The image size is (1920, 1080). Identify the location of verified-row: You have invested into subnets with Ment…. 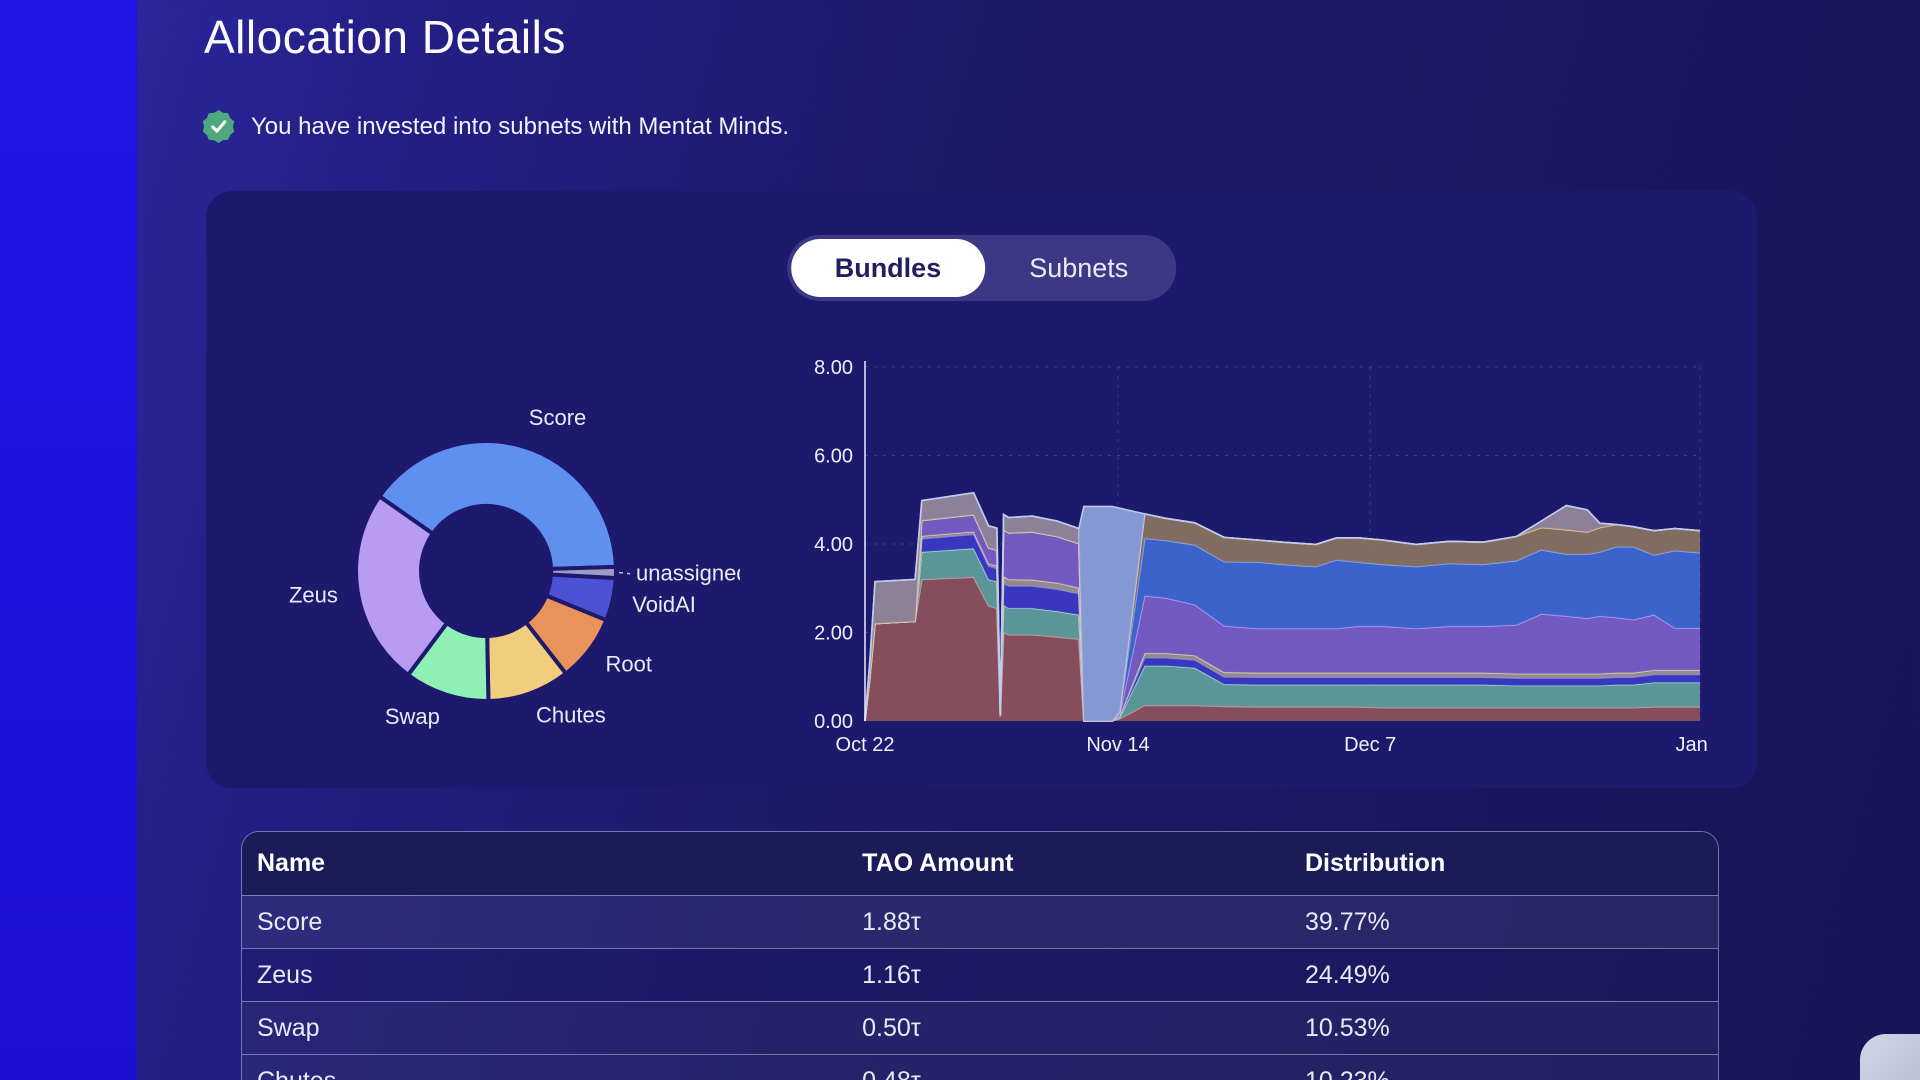
(495, 126).